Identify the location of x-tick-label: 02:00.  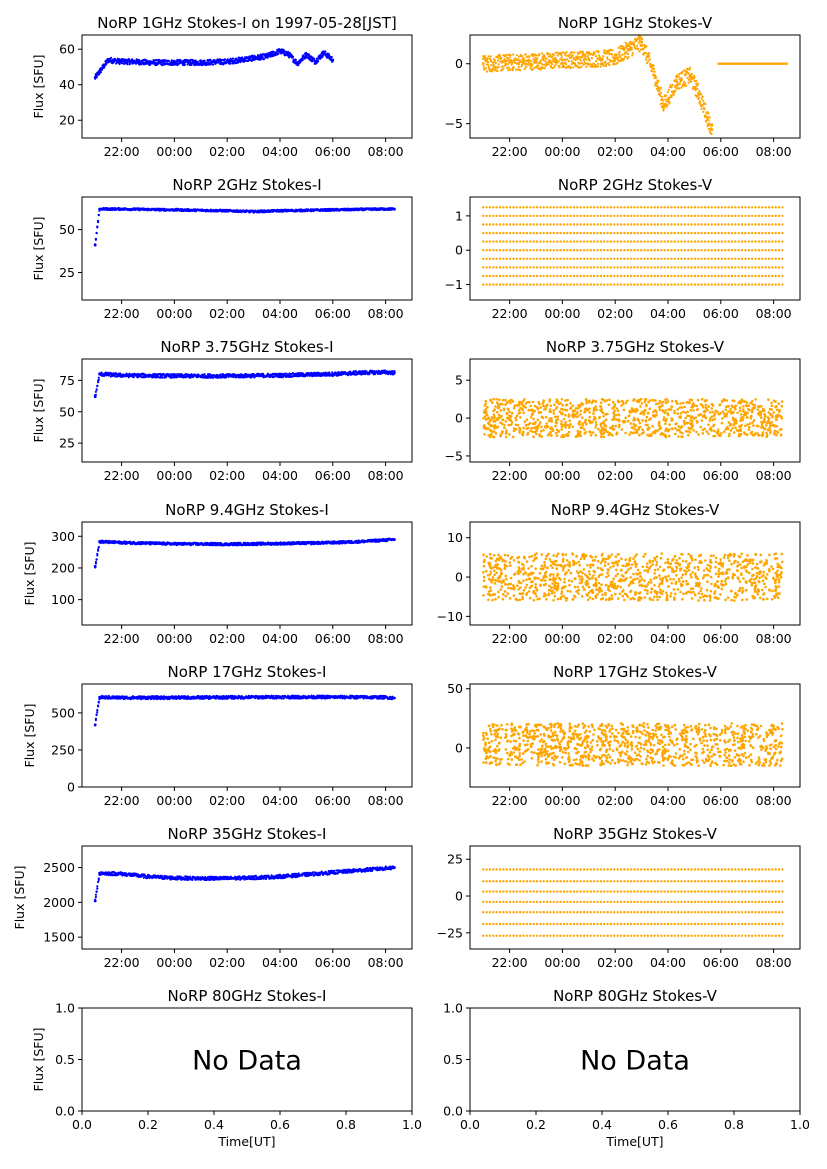
(615, 313).